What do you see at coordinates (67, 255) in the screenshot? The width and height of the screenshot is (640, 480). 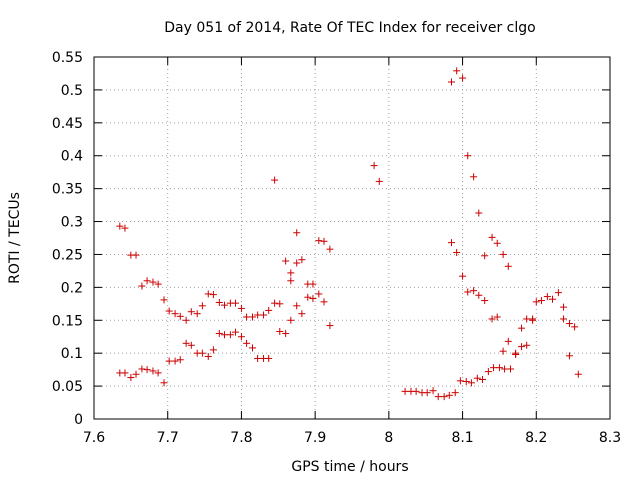 I see `y-tick-label: 0.25` at bounding box center [67, 255].